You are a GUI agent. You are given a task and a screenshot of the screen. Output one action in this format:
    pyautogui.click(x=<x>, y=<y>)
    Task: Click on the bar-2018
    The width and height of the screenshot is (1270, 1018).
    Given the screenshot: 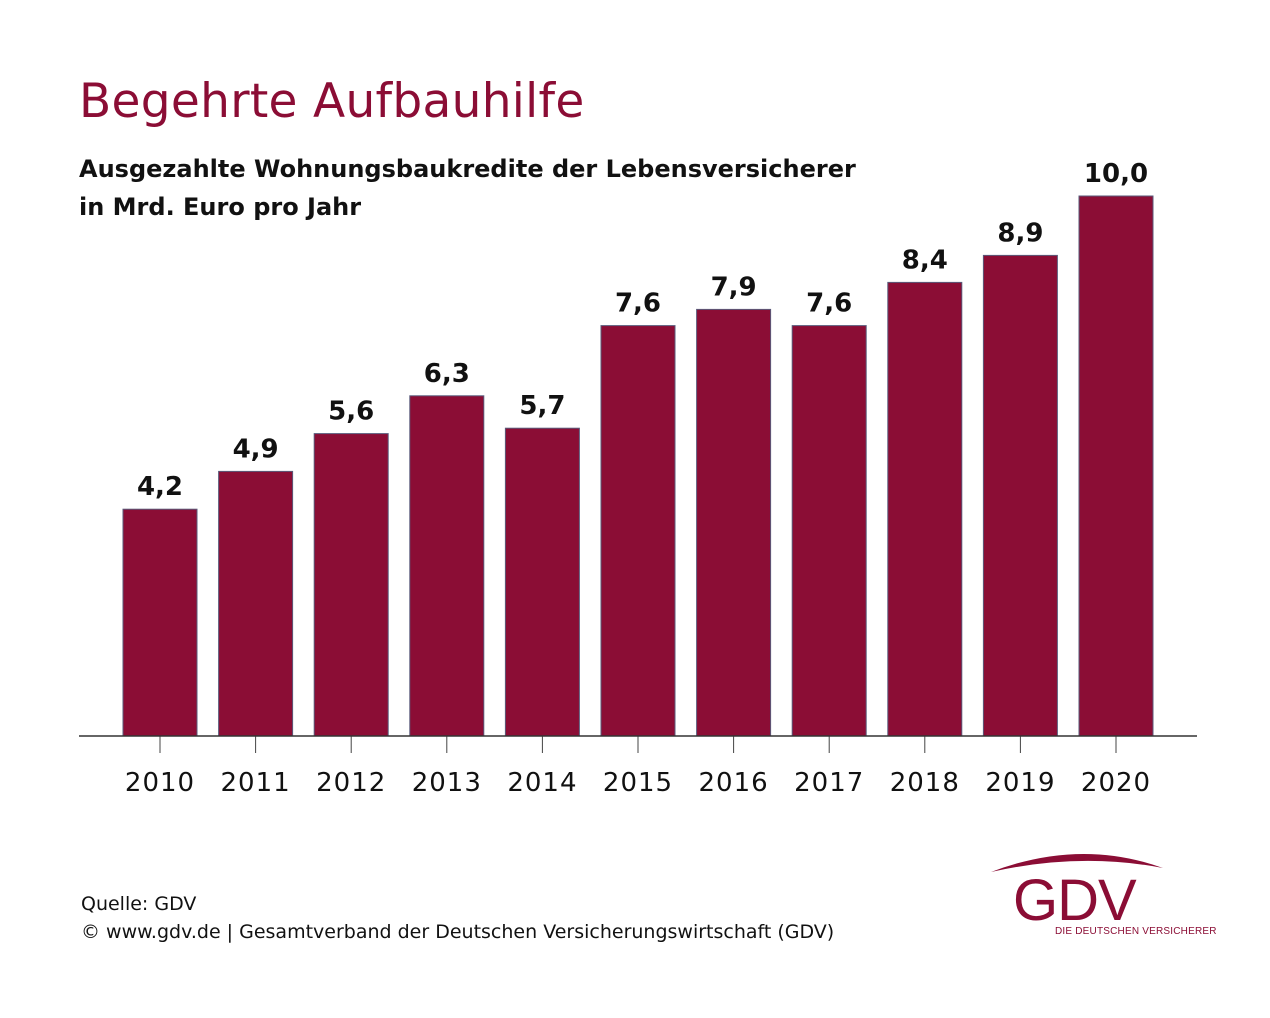 What is the action you would take?
    pyautogui.click(x=925, y=509)
    